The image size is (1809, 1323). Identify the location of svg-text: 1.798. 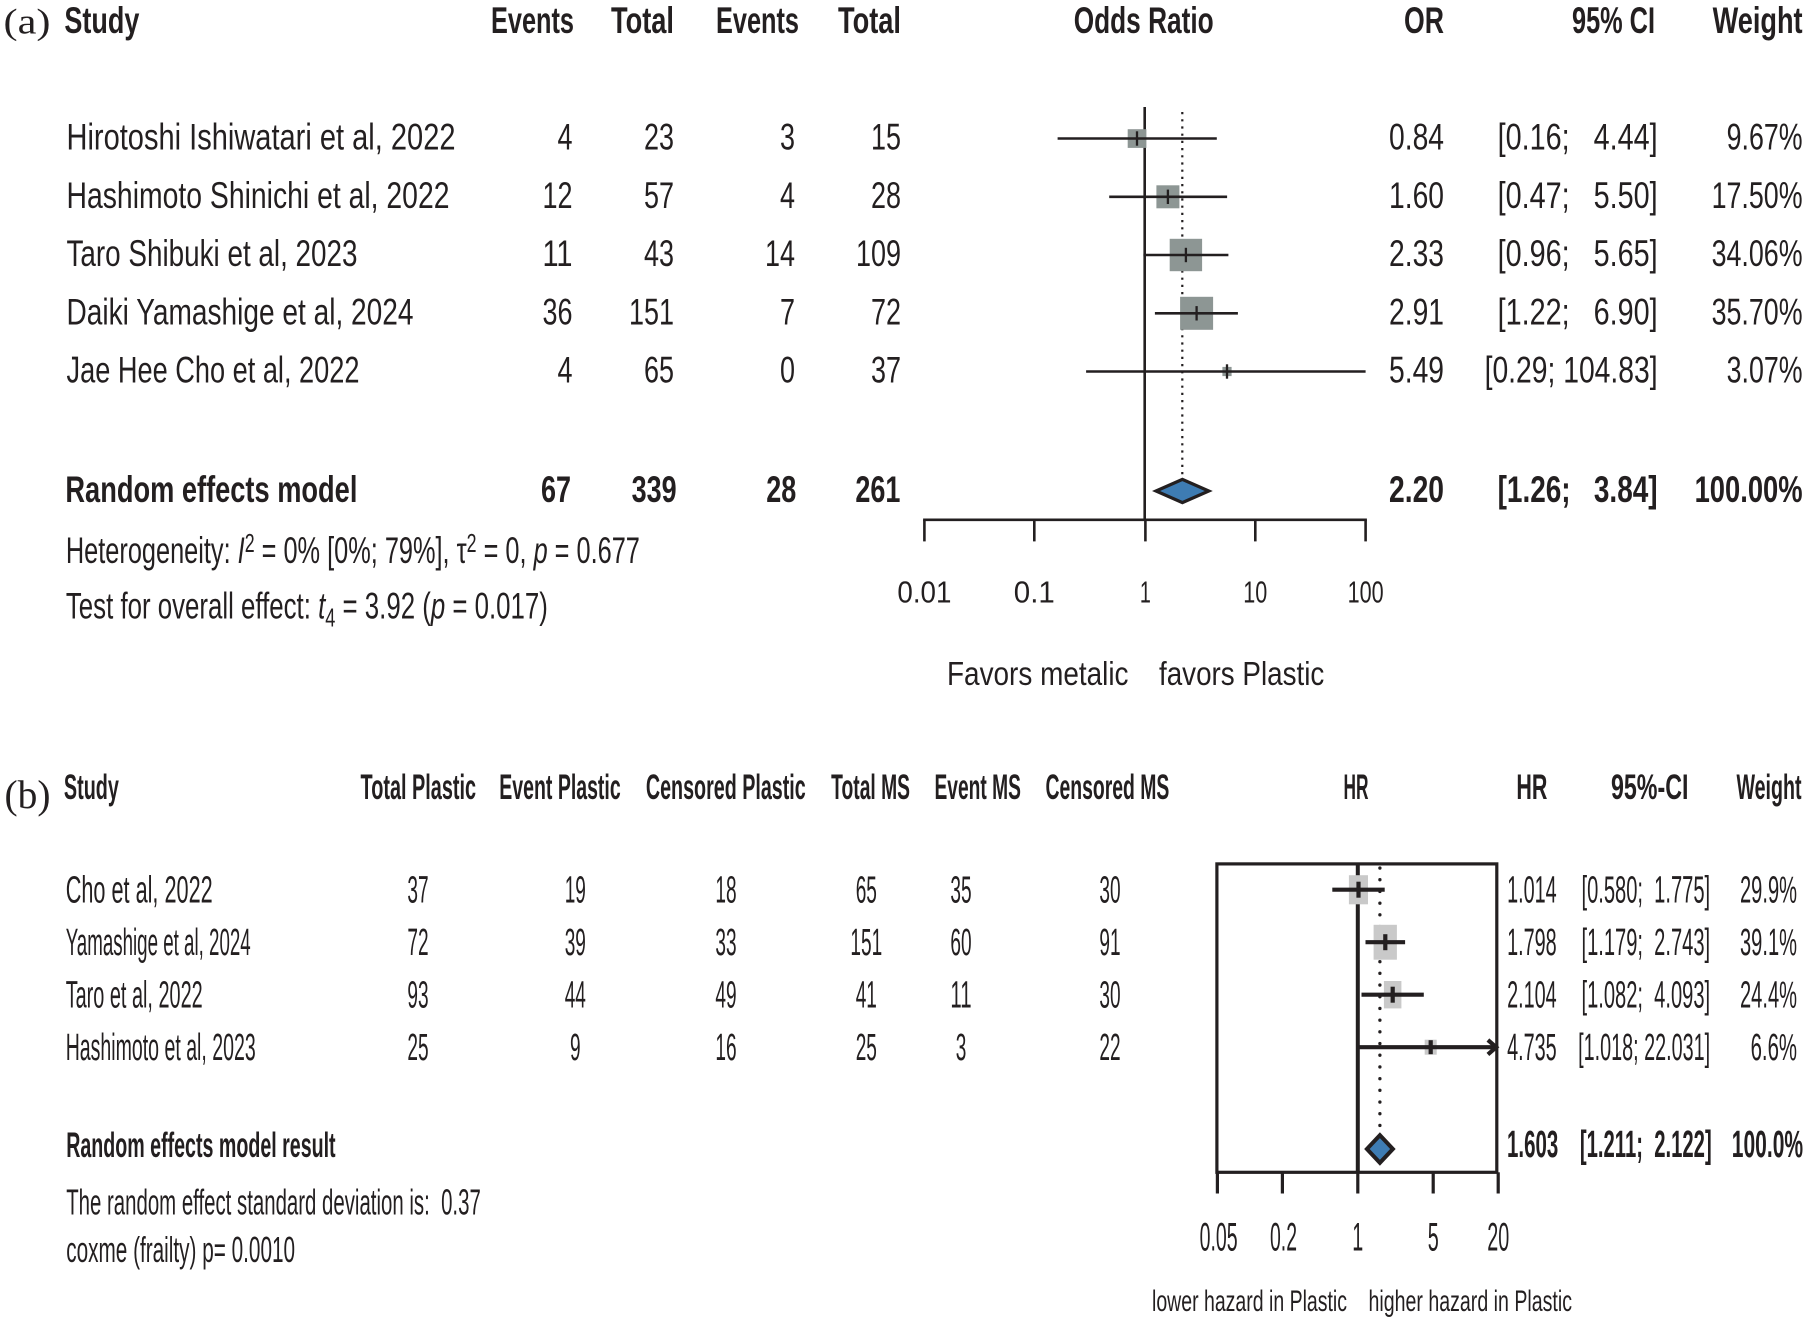
(1532, 943).